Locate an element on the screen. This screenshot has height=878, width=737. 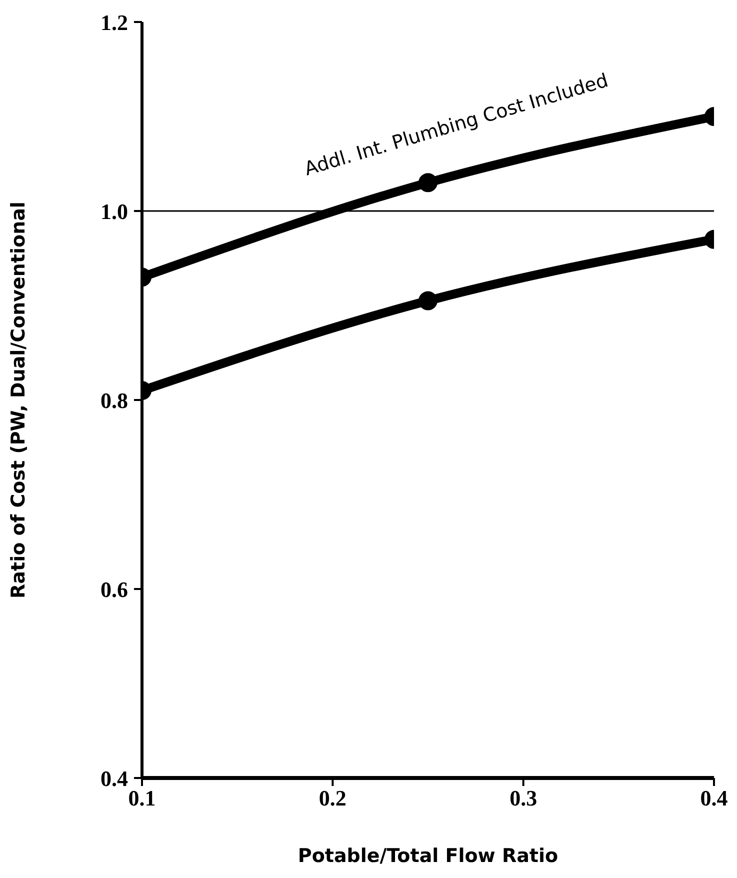
x-axis-title: Potable/Total Flow Ratio is located at coordinates (428, 856).